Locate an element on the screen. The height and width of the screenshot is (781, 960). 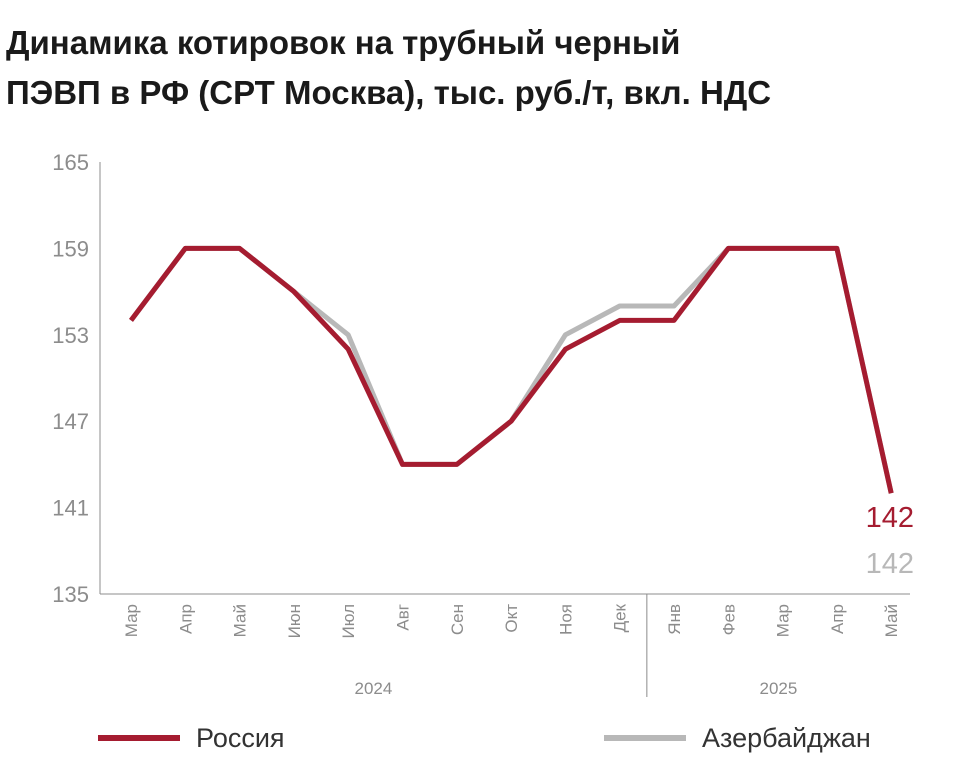
legend-item-russia: Россия is located at coordinates (191, 738).